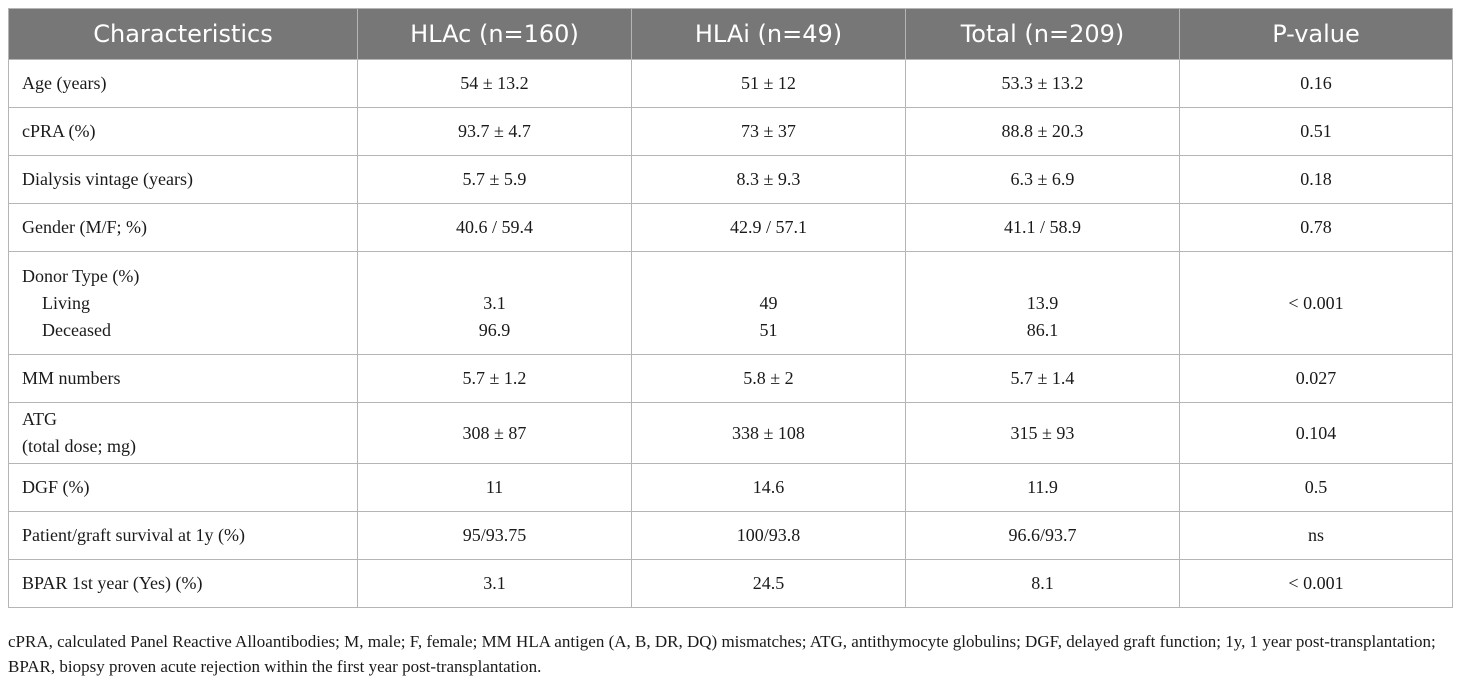 The image size is (1460, 687). What do you see at coordinates (1042, 227) in the screenshot?
I see `cell-total: 41.1 / 58.9` at bounding box center [1042, 227].